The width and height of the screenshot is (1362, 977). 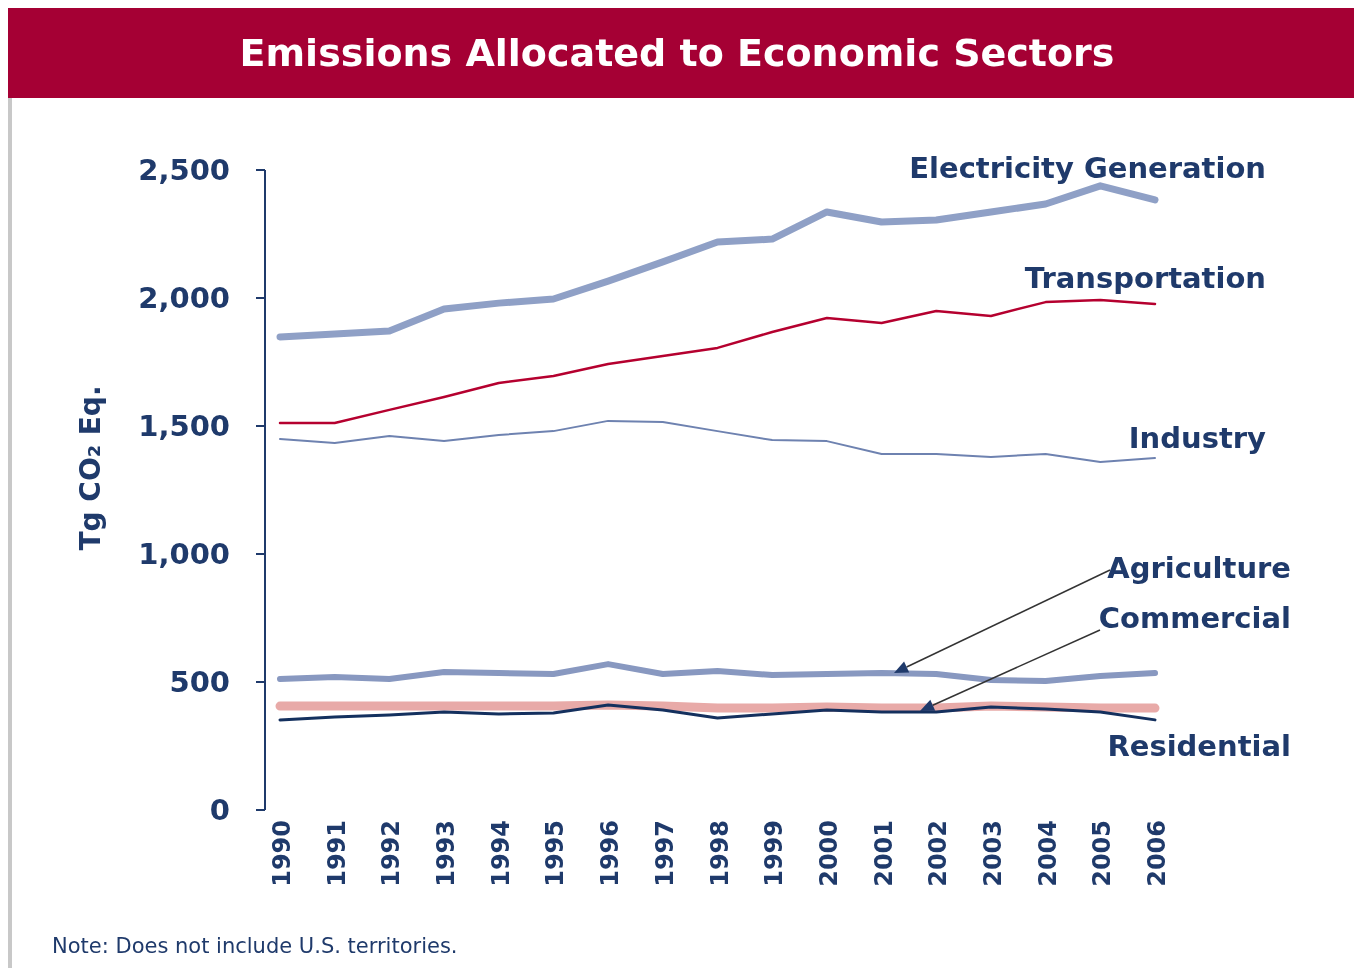 What do you see at coordinates (1047, 853) in the screenshot?
I see `x-tick-label: 2004` at bounding box center [1047, 853].